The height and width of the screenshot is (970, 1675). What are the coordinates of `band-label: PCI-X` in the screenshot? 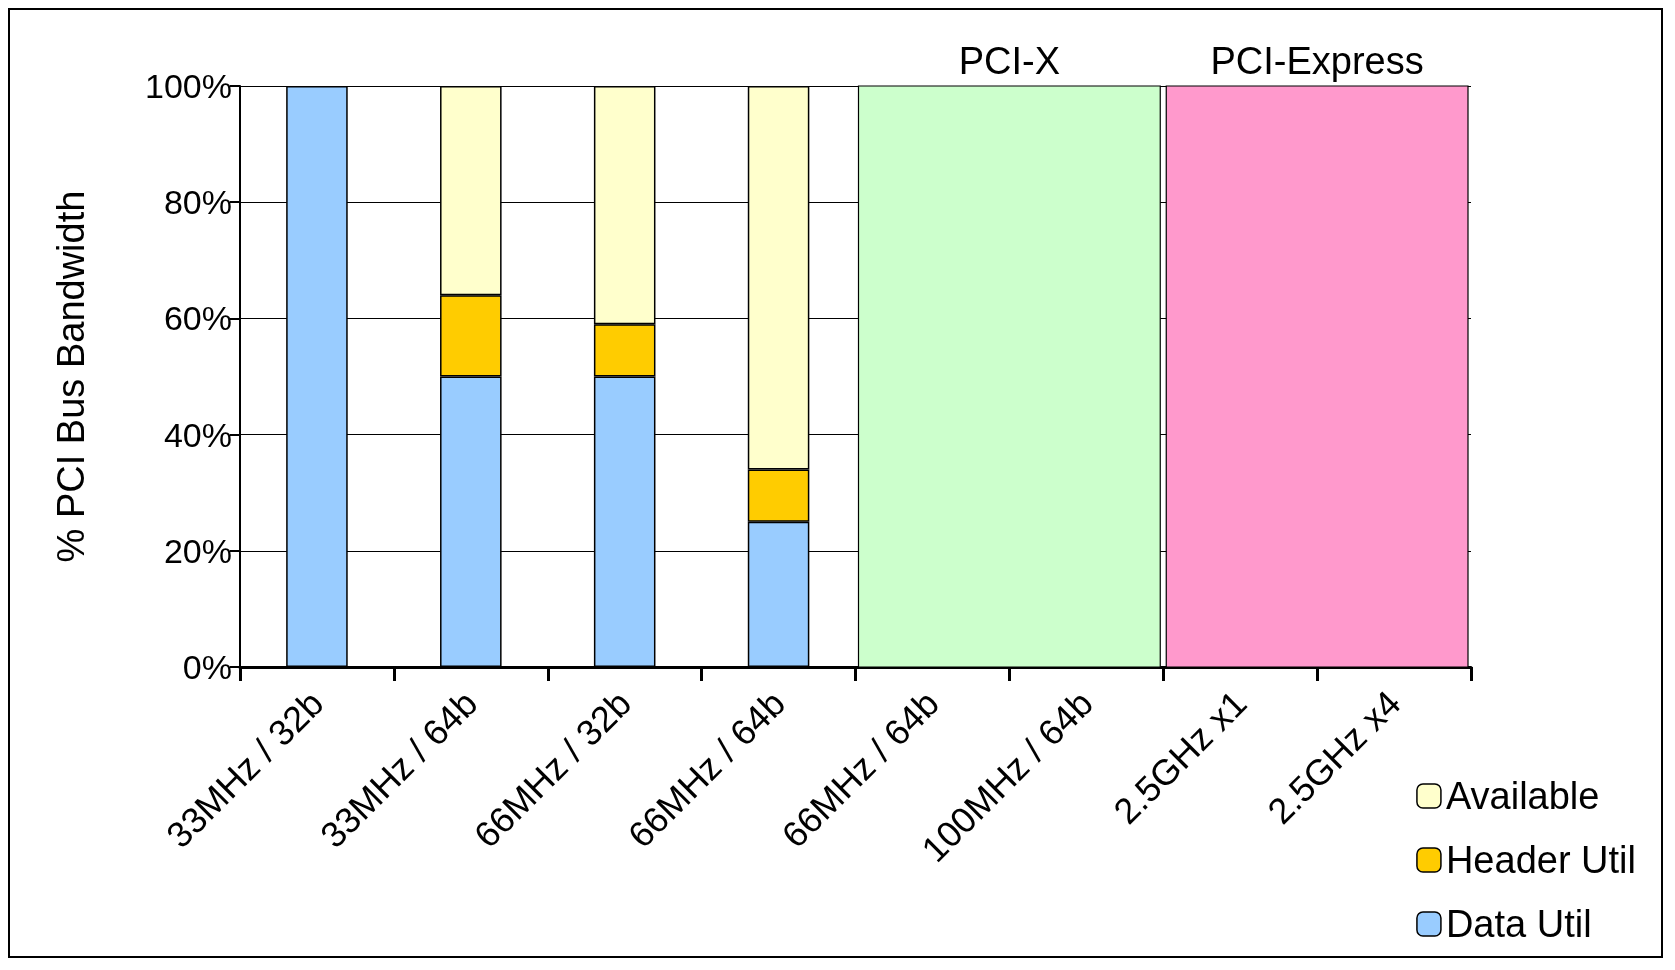 It's located at (1009, 61).